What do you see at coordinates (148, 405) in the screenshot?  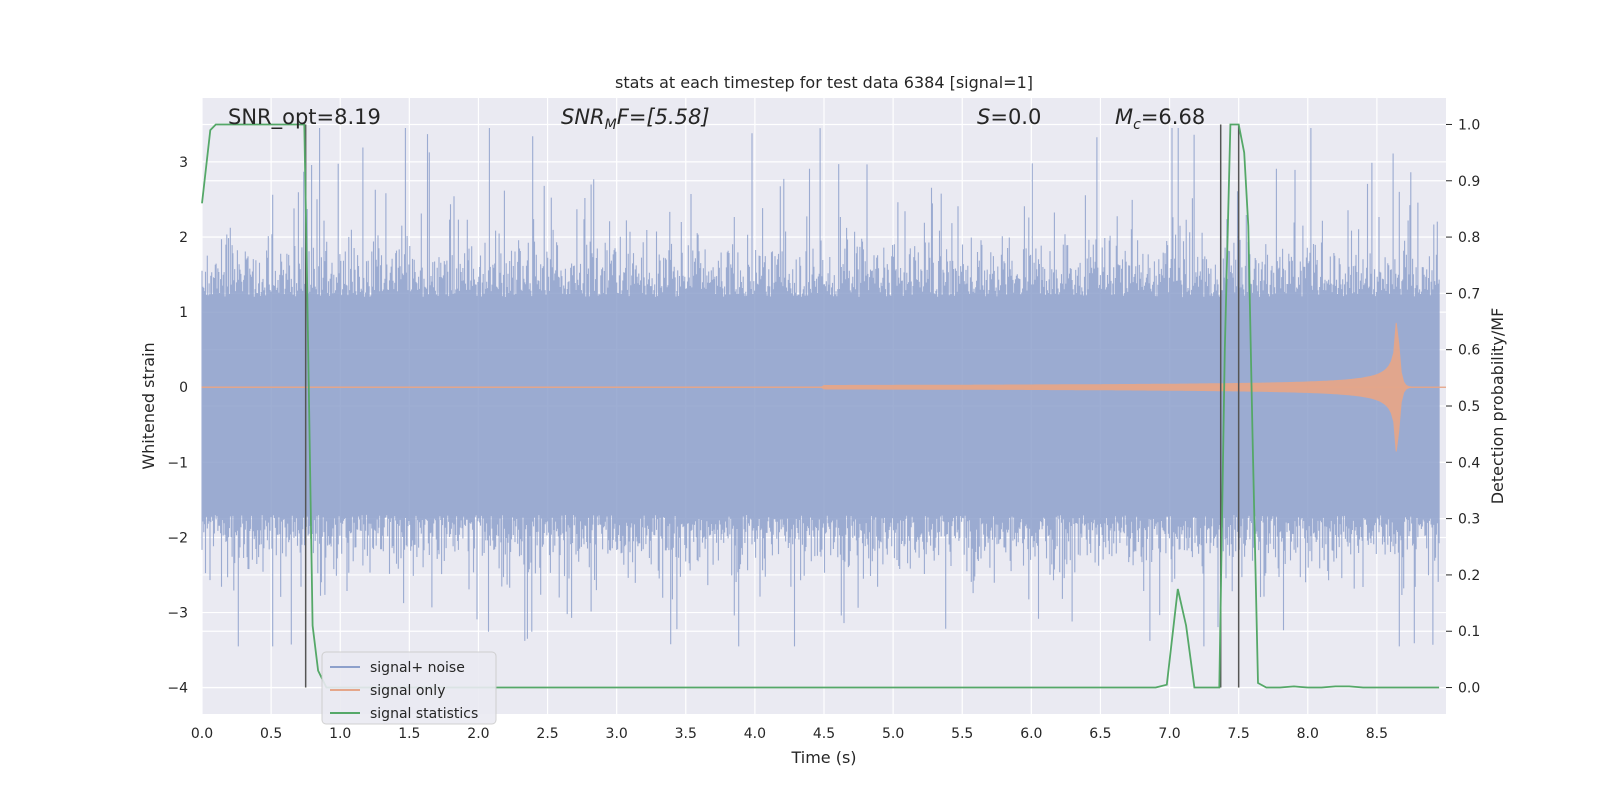 I see `y-axis-title: Whitened strain` at bounding box center [148, 405].